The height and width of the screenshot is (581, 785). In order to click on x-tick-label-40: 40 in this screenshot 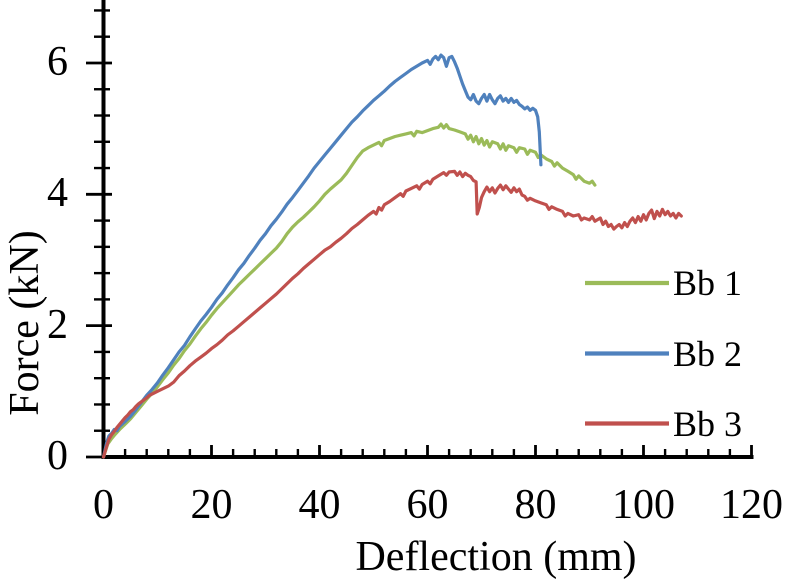, I will do `click(319, 505)`.